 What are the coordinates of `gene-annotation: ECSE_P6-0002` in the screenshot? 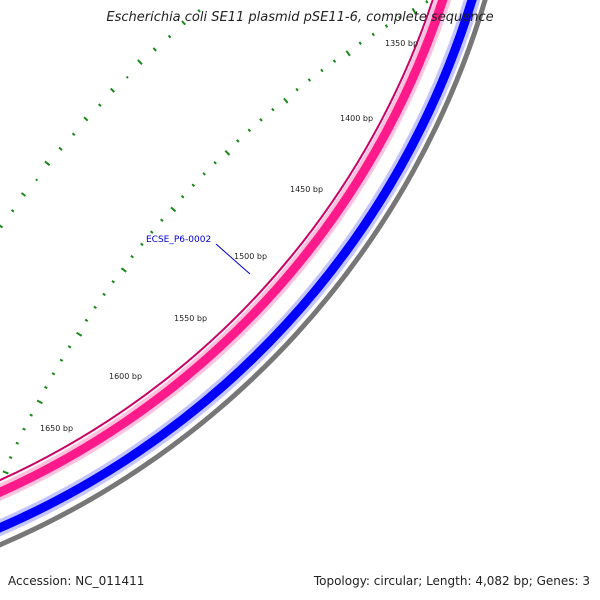 It's located at (198, 255).